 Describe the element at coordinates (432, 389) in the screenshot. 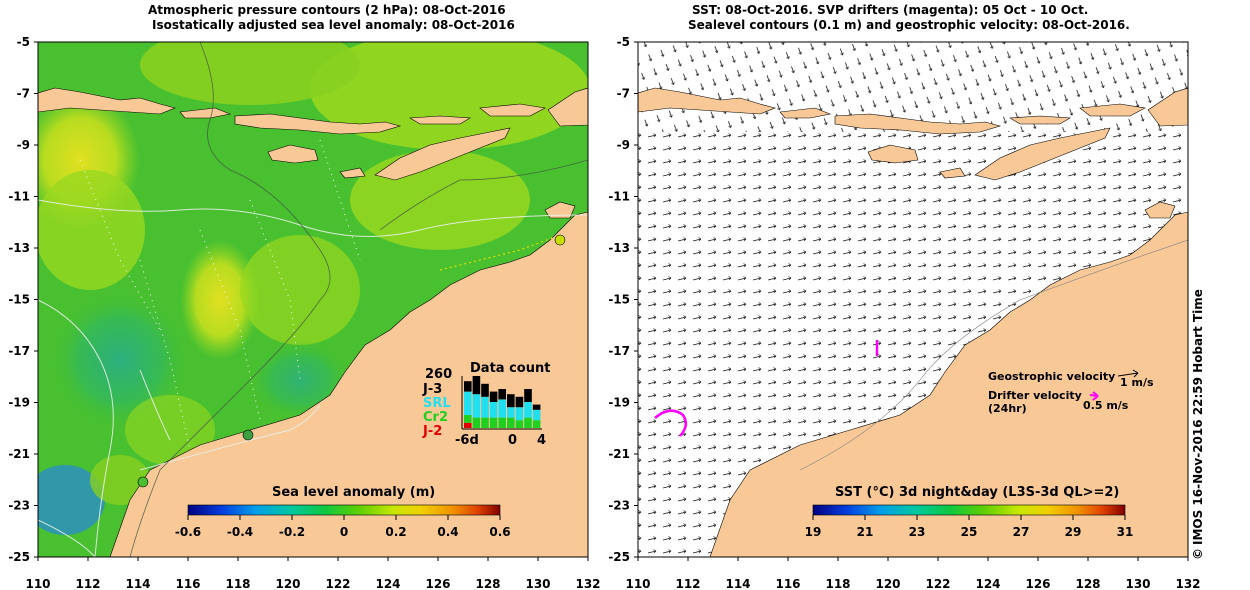

I see `mission-label-j3: J-3` at that location.